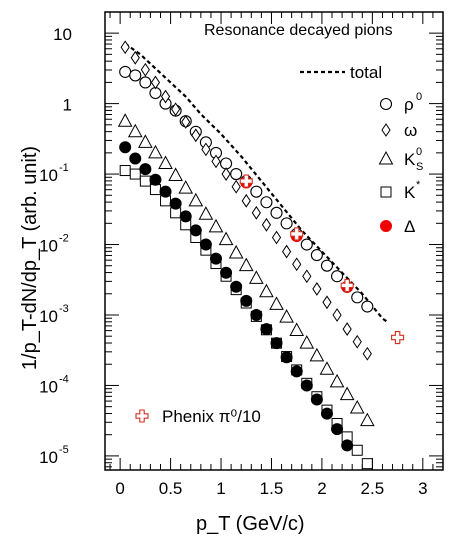 Image resolution: width=453 pixels, height=542 pixels. Describe the element at coordinates (386, 130) in the screenshot. I see `legend-marker` at that location.